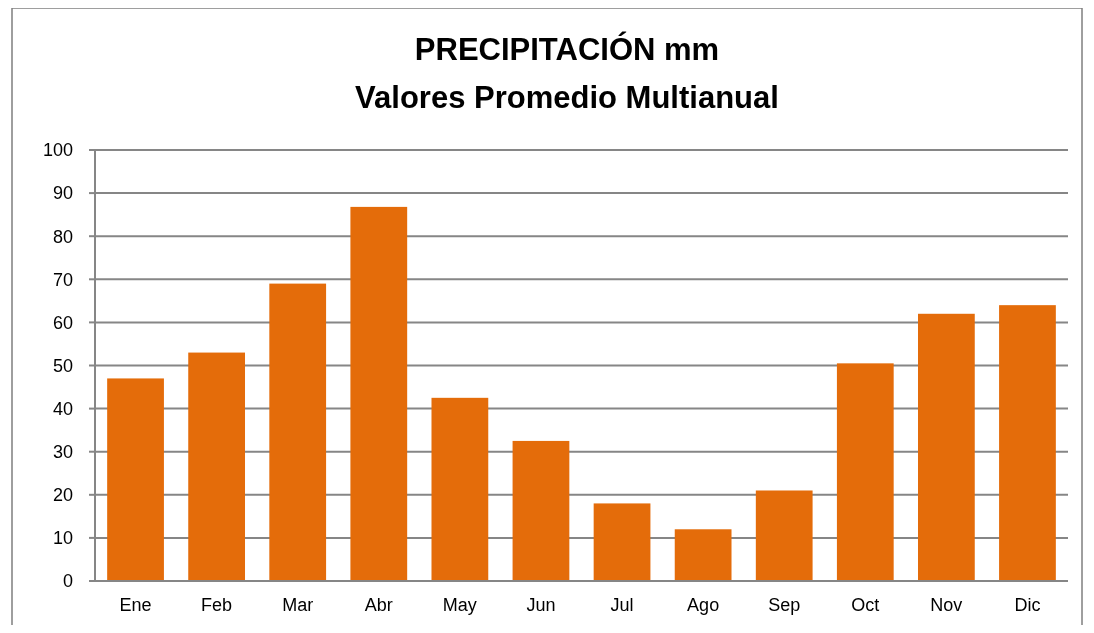 This screenshot has height=633, width=1094. I want to click on x-tick-label: Mar, so click(298, 605).